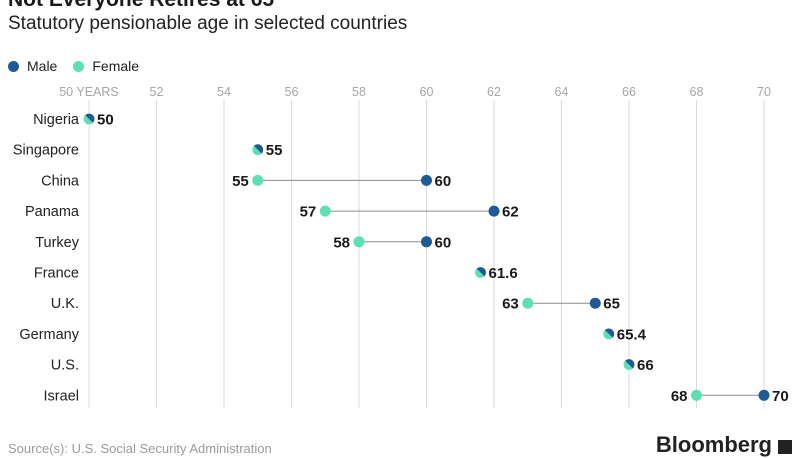  What do you see at coordinates (679, 396) in the screenshot?
I see `female-value-label: 68` at bounding box center [679, 396].